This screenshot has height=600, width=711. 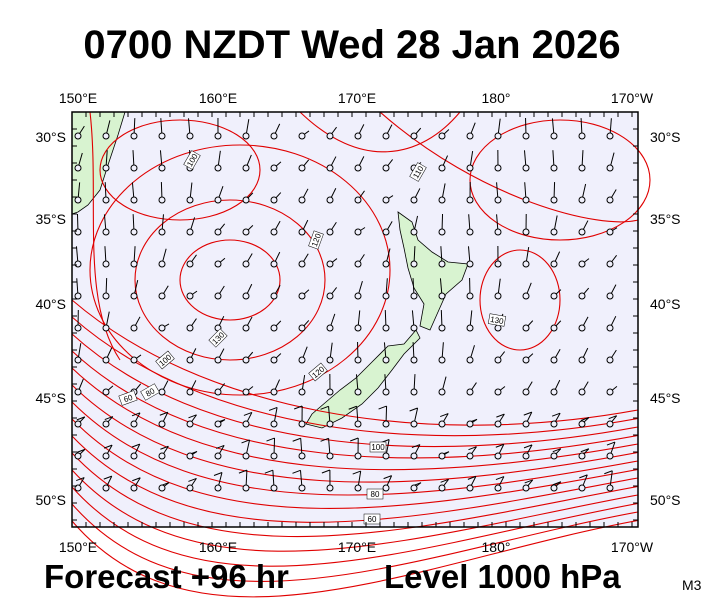 I want to click on isobar-label: 60, so click(x=128, y=398).